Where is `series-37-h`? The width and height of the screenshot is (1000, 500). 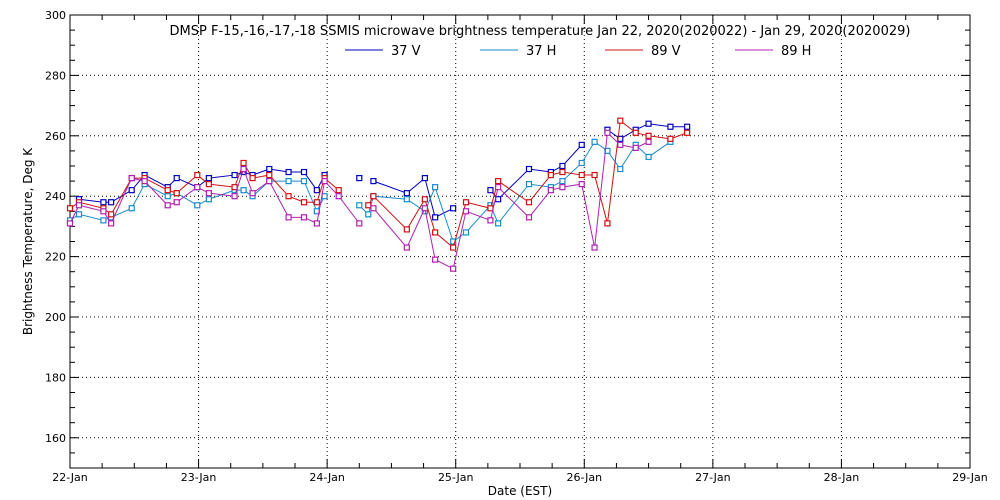
series-37-h is located at coordinates (370, 191).